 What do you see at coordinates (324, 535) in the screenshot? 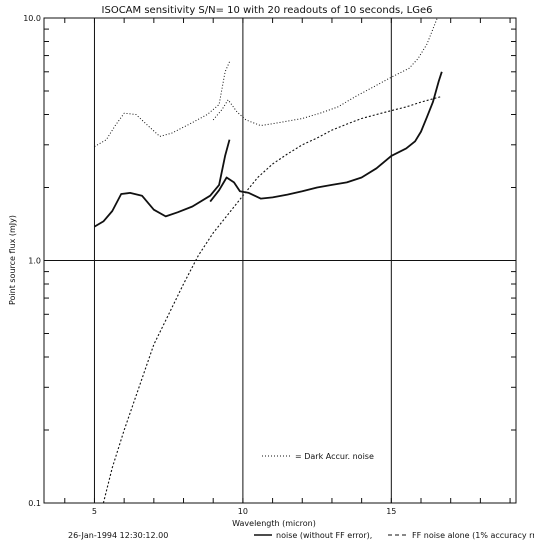
I see `footer-solid-label: noise (without FF error),` at bounding box center [324, 535].